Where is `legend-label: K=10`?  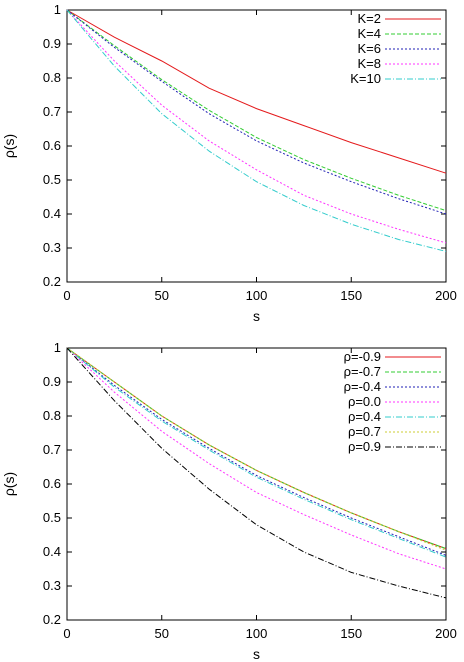 legend-label: K=10 is located at coordinates (365, 78).